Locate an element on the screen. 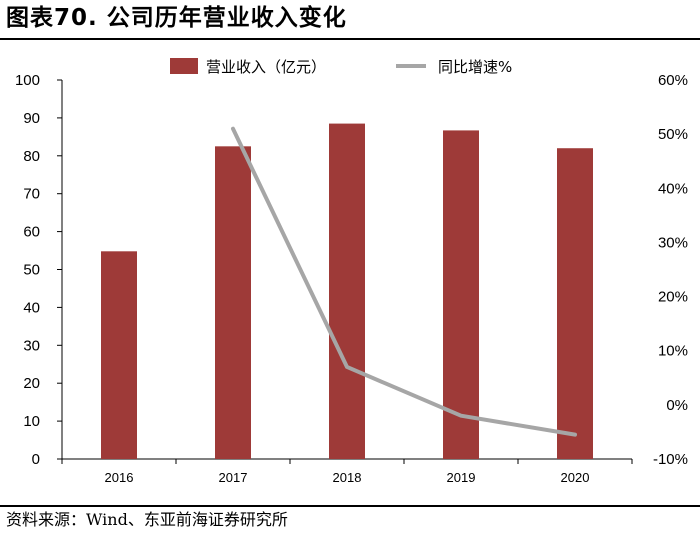 Image resolution: width=700 pixels, height=534 pixels. source-rule is located at coordinates (350, 506).